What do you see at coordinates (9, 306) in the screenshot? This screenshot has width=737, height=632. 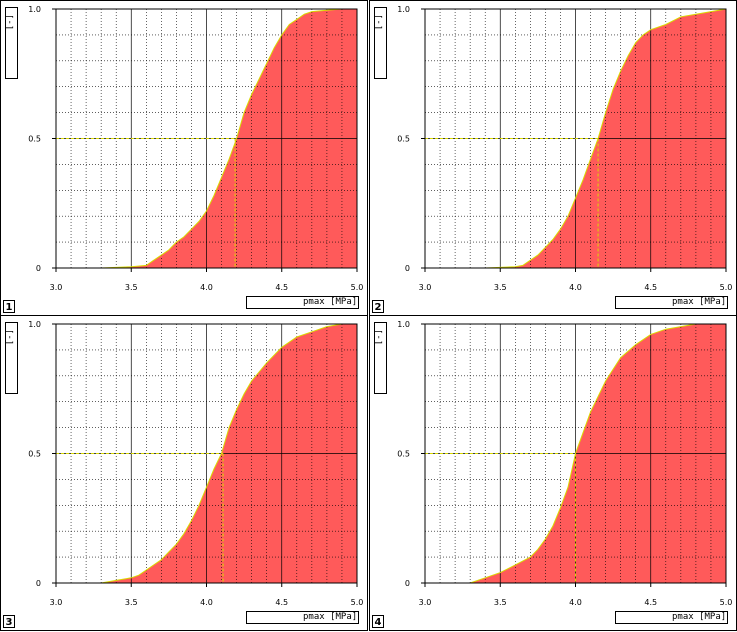 I see `panel-number: 1` at bounding box center [9, 306].